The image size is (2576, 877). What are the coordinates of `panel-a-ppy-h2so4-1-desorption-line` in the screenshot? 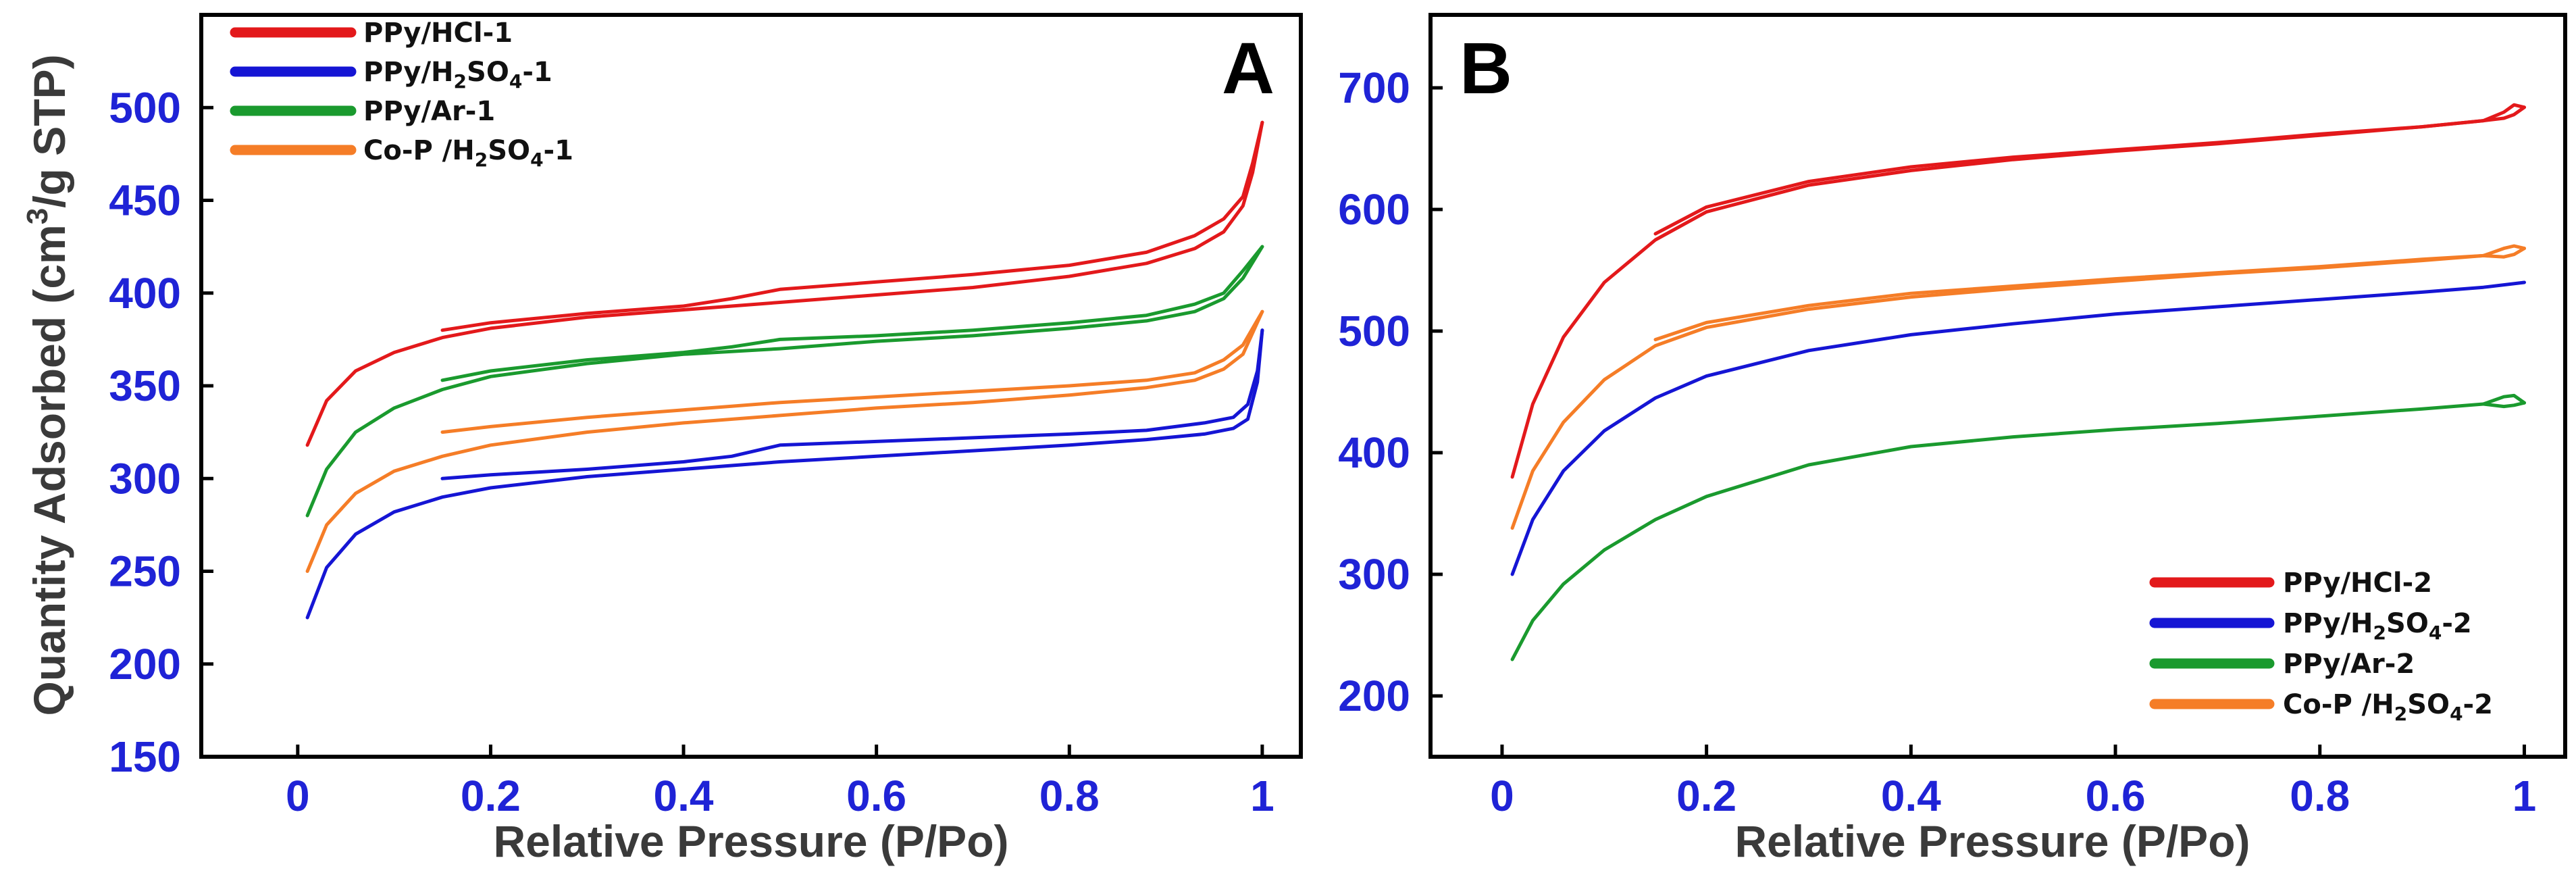 It's located at (852, 404).